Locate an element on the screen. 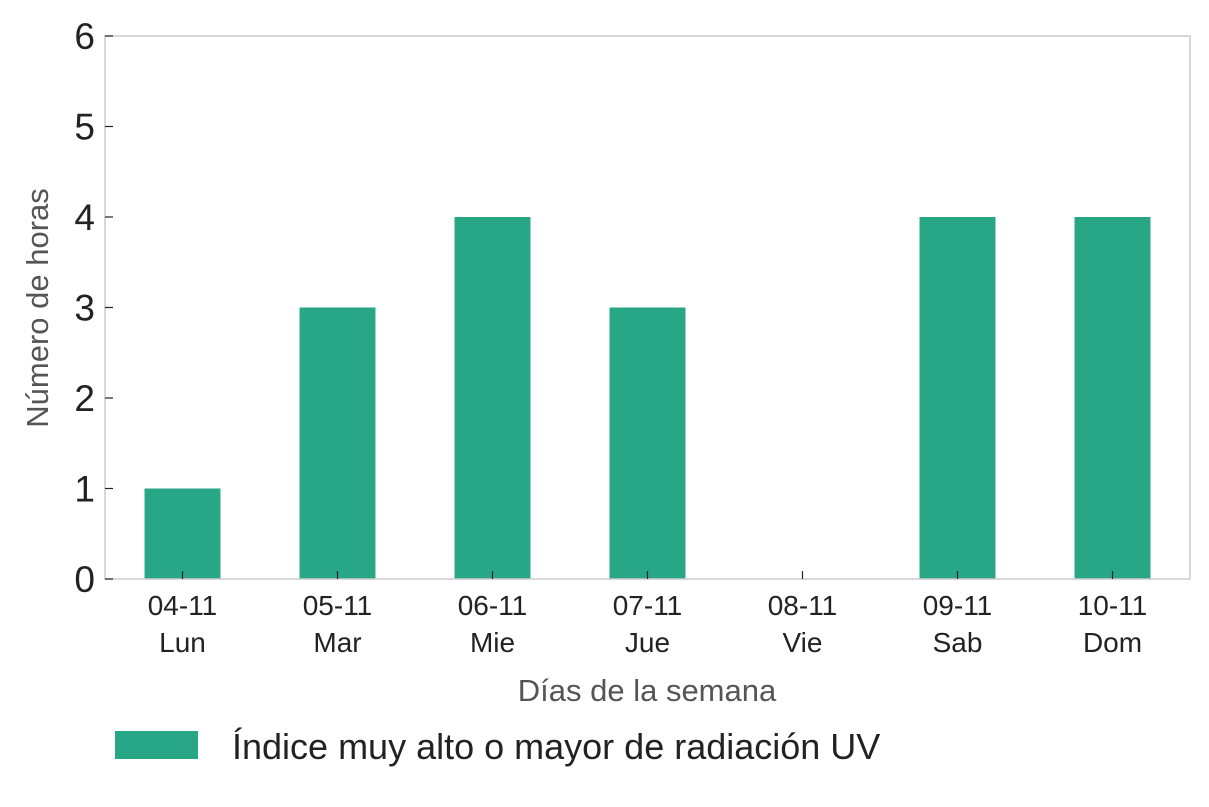 The height and width of the screenshot is (807, 1209). x-tick-day-label: Lun is located at coordinates (182, 642).